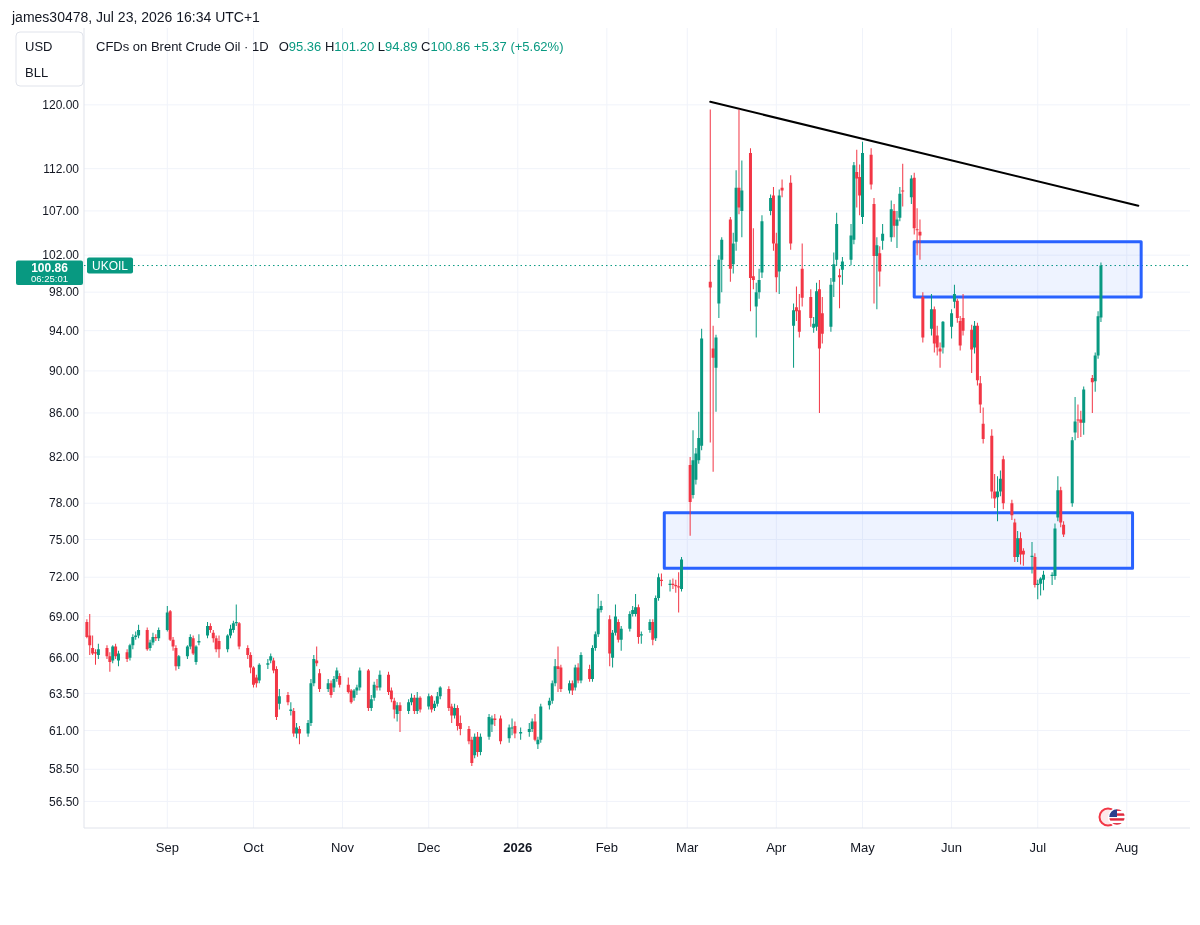 Image resolution: width=1200 pixels, height=925 pixels. What do you see at coordinates (61, 105) in the screenshot?
I see `y-tick-label: 120.00` at bounding box center [61, 105].